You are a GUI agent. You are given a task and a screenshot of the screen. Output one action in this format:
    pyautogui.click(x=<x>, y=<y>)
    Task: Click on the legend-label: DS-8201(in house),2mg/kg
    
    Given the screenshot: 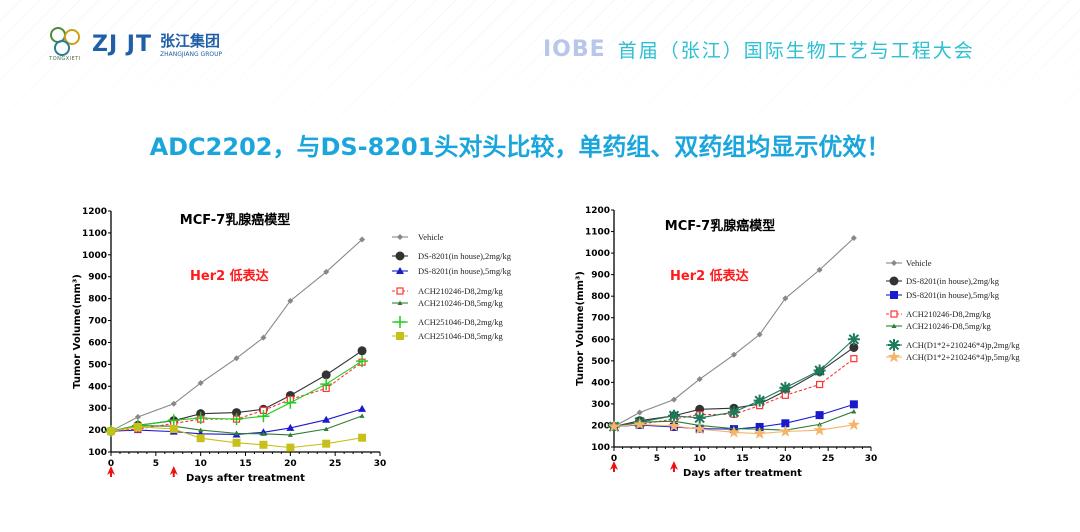 What is the action you would take?
    pyautogui.click(x=953, y=281)
    